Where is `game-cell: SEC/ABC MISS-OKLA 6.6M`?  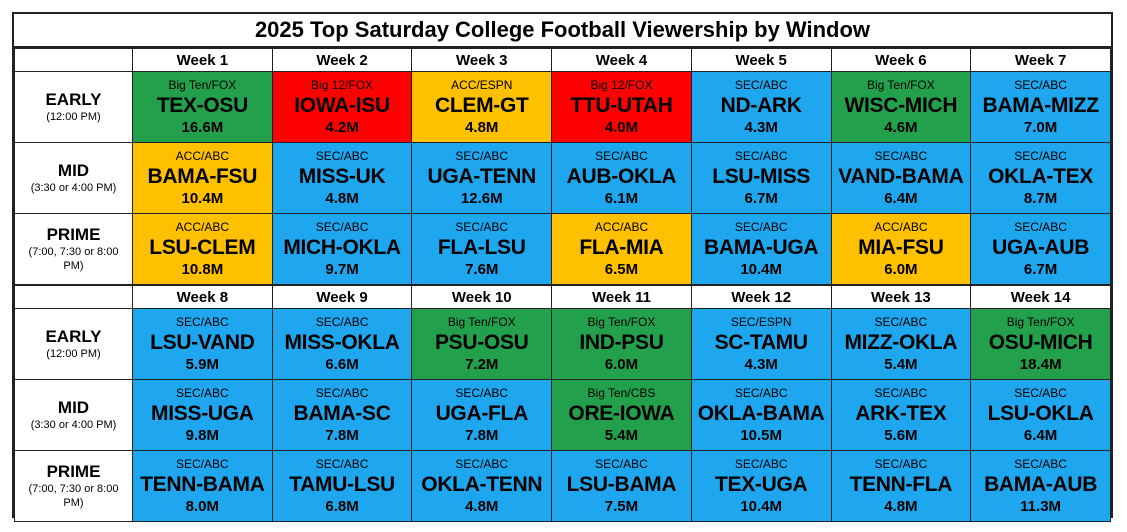 game-cell: SEC/ABC MISS-OKLA 6.6M is located at coordinates (342, 344).